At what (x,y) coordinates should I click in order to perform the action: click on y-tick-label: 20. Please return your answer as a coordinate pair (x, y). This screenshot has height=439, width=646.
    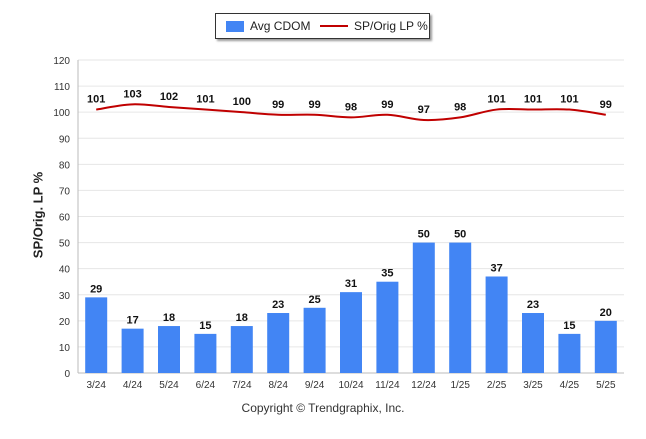
    Looking at the image, I should click on (65, 322).